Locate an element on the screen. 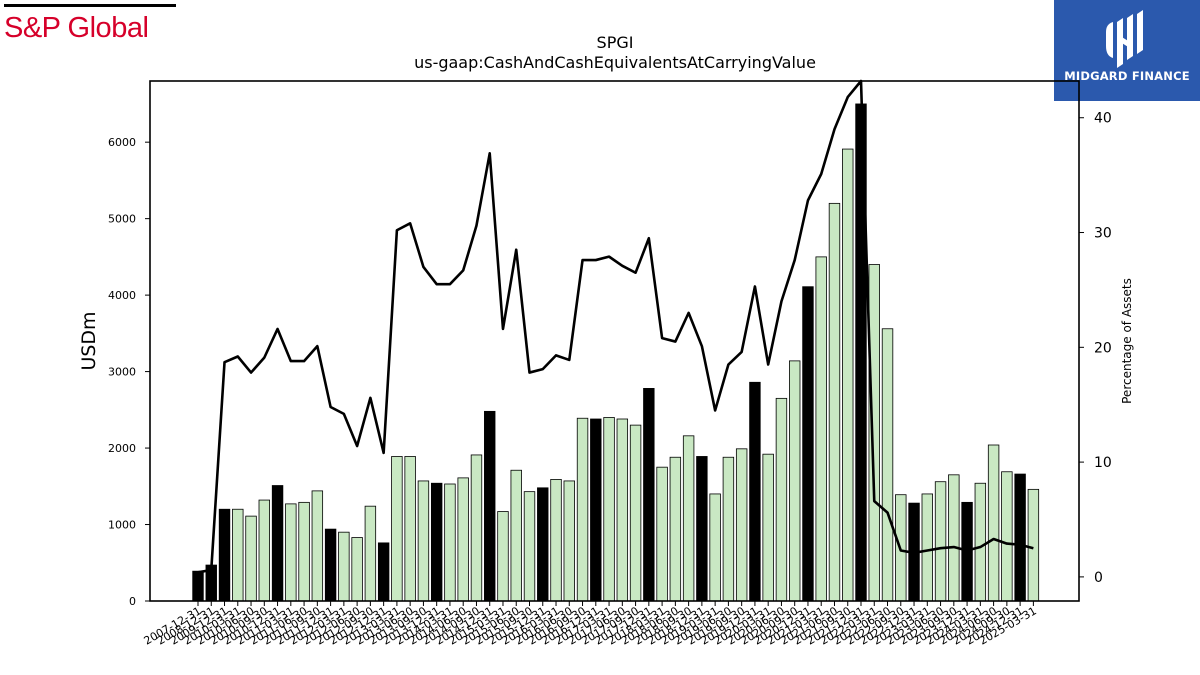 The height and width of the screenshot is (675, 1200). y2-tick-label: 10 is located at coordinates (1103, 463).